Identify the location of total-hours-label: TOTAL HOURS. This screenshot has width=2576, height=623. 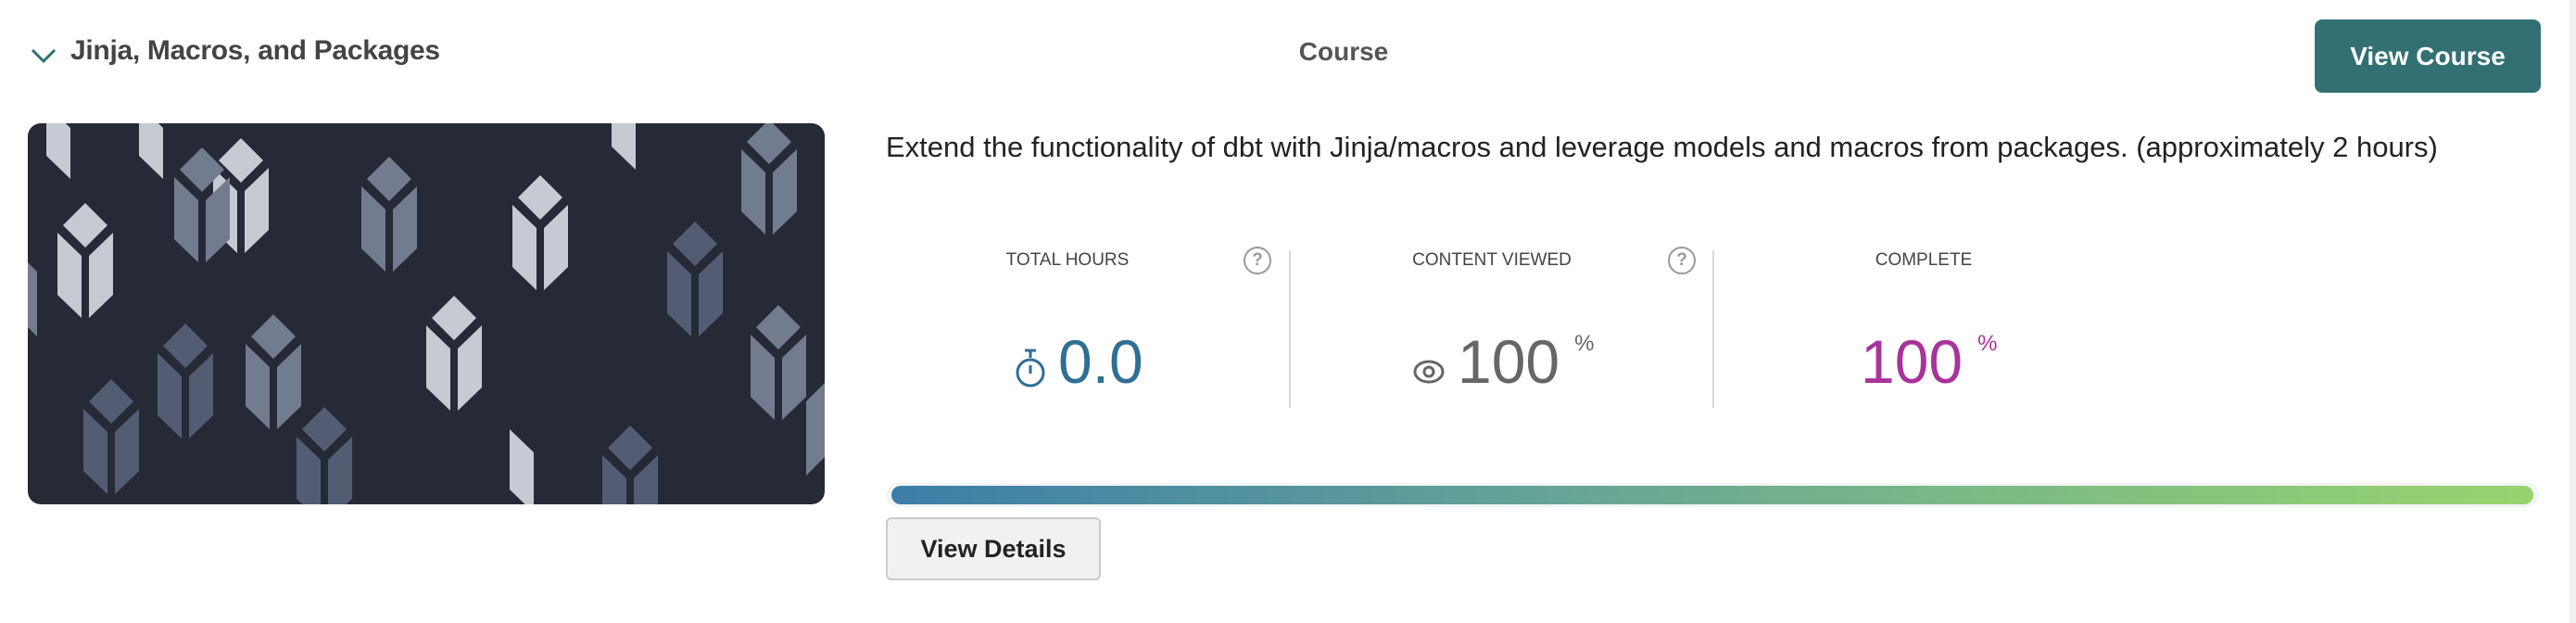
(1067, 260).